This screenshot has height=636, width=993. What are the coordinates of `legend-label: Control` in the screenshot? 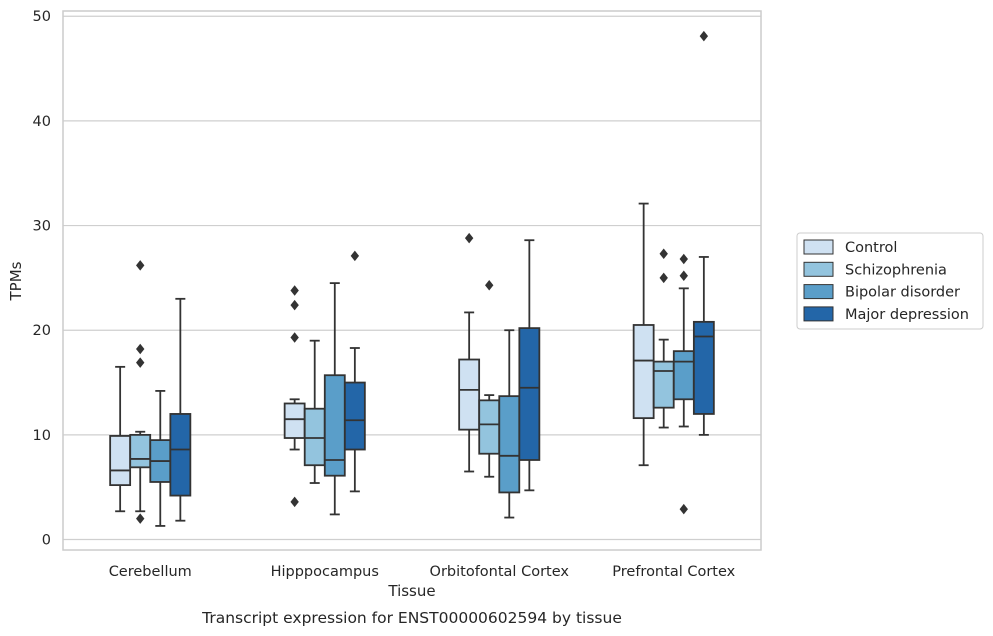 It's located at (871, 248).